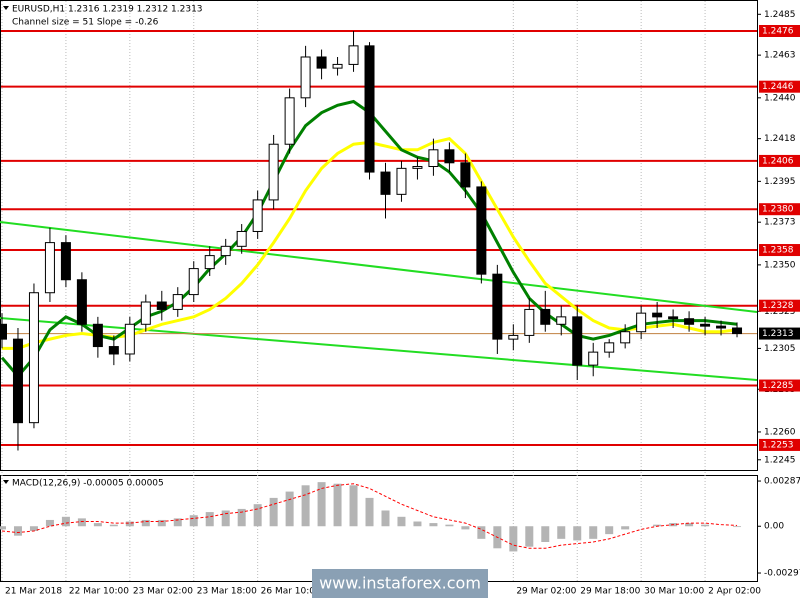 The height and width of the screenshot is (604, 800). What do you see at coordinates (227, 592) in the screenshot?
I see `x-tick-label: 23 Mar 18:00` at bounding box center [227, 592].